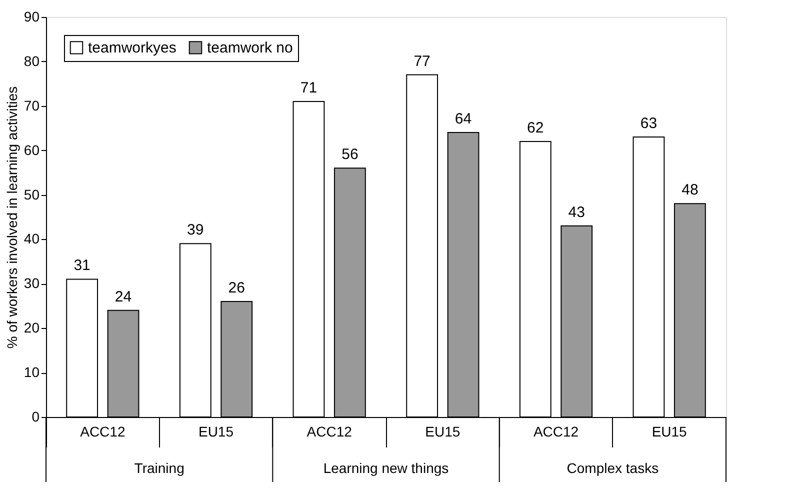  What do you see at coordinates (32, 60) in the screenshot?
I see `y-tick-label: 80` at bounding box center [32, 60].